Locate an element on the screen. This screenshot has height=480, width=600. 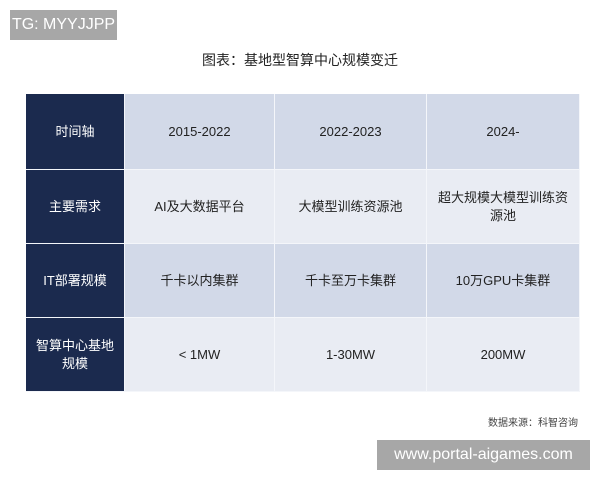
table-cell: 2015-2022 is located at coordinates (200, 132).